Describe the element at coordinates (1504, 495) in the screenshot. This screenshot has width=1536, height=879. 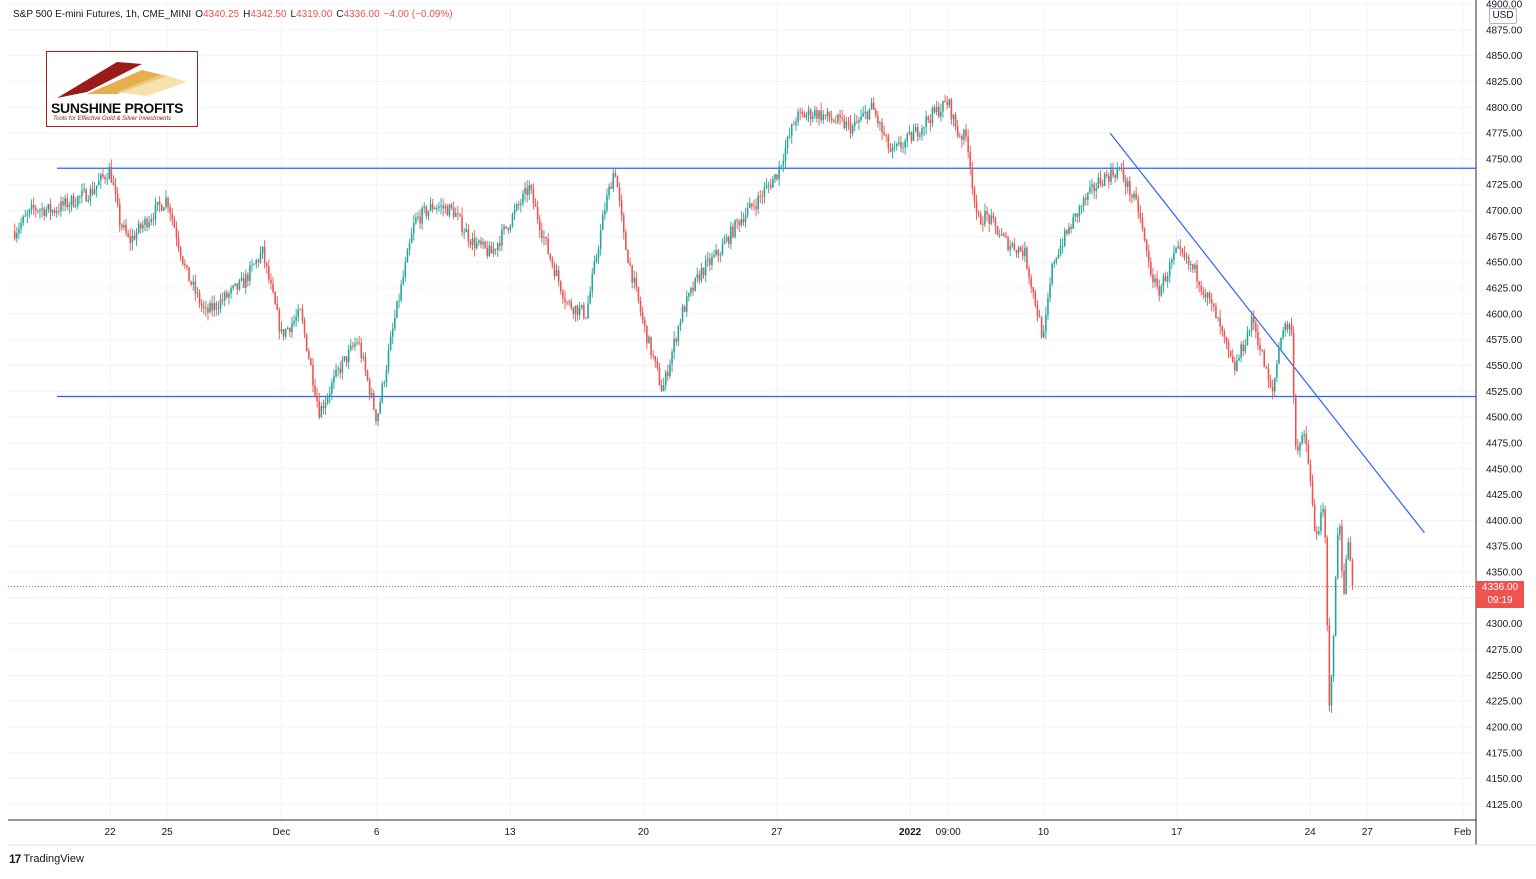
I see `y-tick-label: 4425.00` at that location.